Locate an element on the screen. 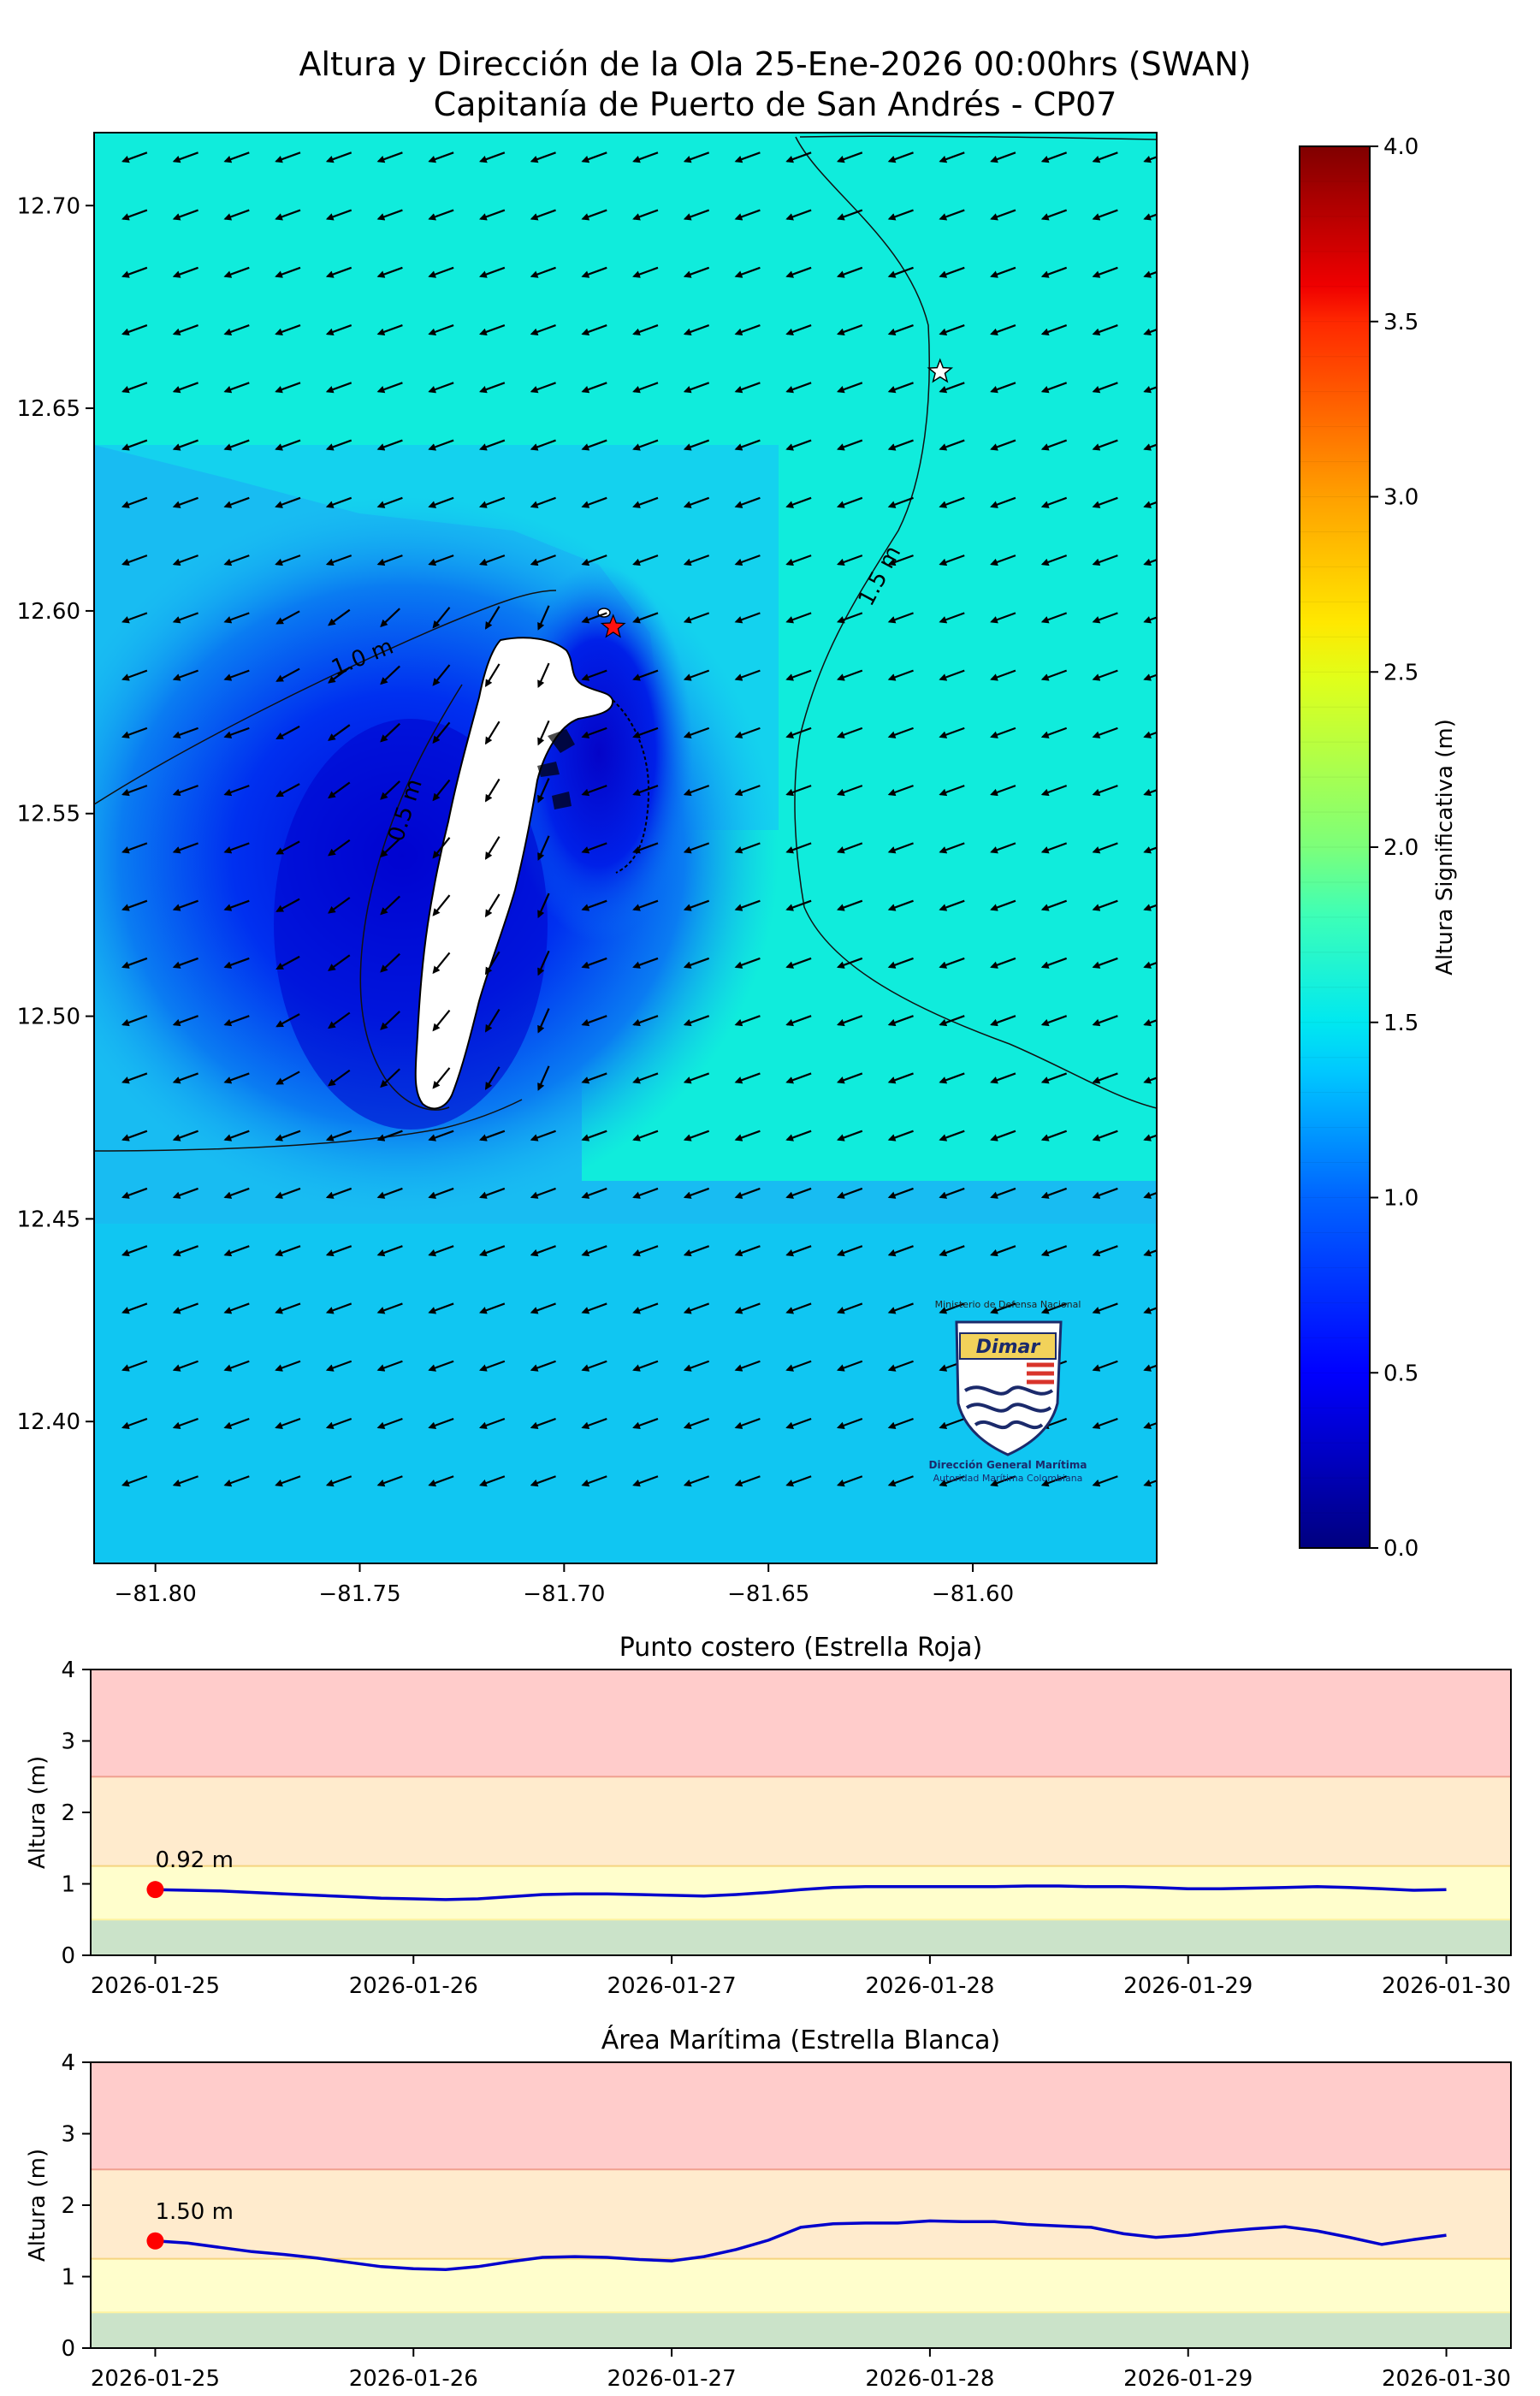 The image size is (1540, 2396). logo-ministry-text: Ministerio de Defensa Nacional is located at coordinates (1008, 1304).